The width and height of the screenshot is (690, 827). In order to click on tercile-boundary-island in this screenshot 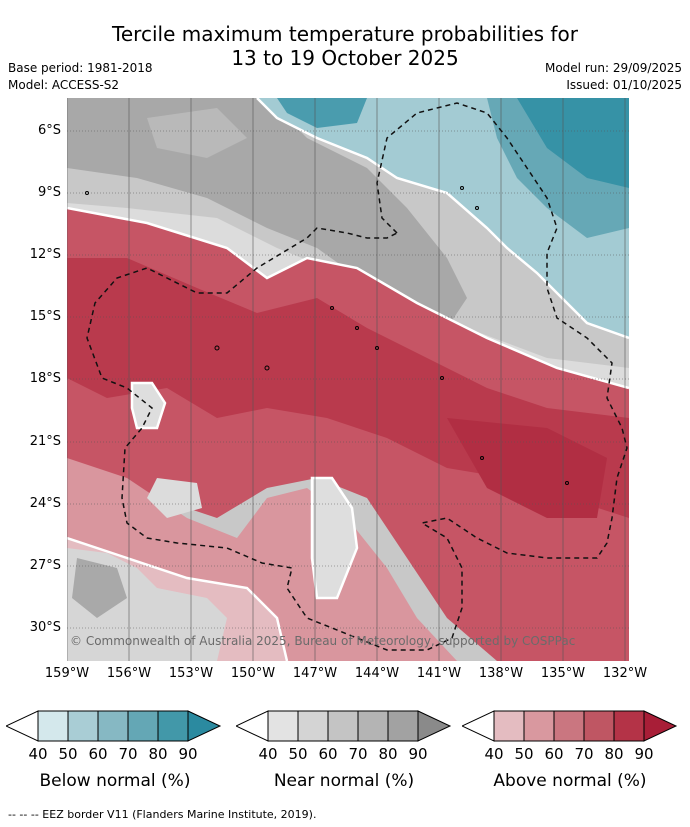, I will do `click(148, 405)`.